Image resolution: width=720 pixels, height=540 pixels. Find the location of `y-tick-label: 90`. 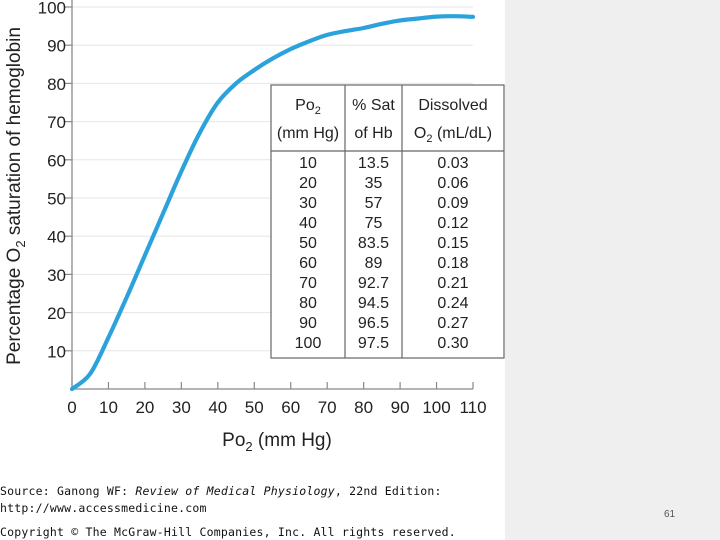

y-tick-label: 90 is located at coordinates (56, 46).